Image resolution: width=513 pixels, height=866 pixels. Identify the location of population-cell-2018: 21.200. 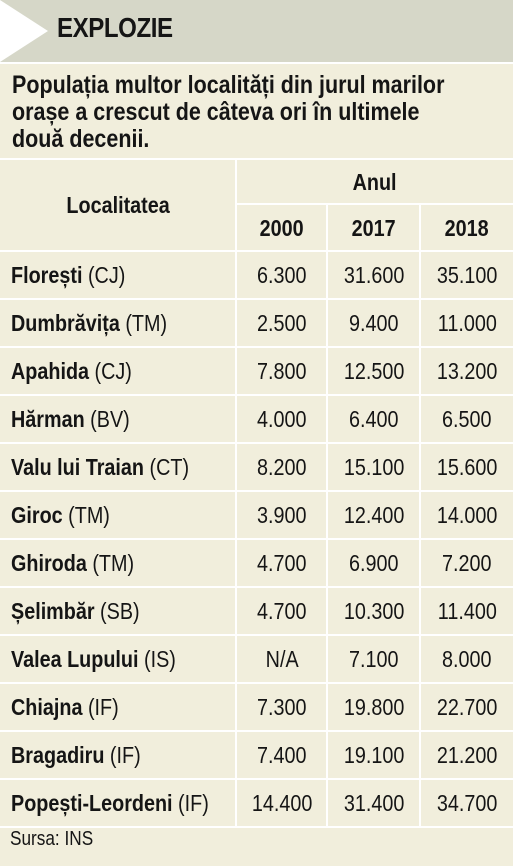
(467, 754).